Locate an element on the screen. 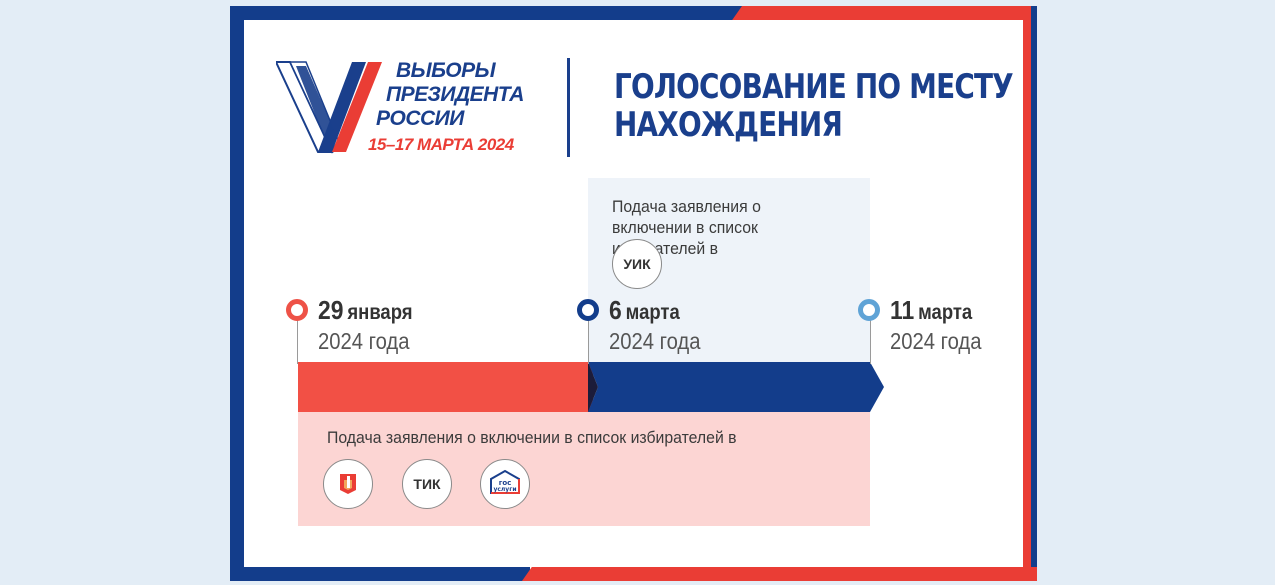 The height and width of the screenshot is (585, 1275). svg-text: услуги is located at coordinates (504, 489).